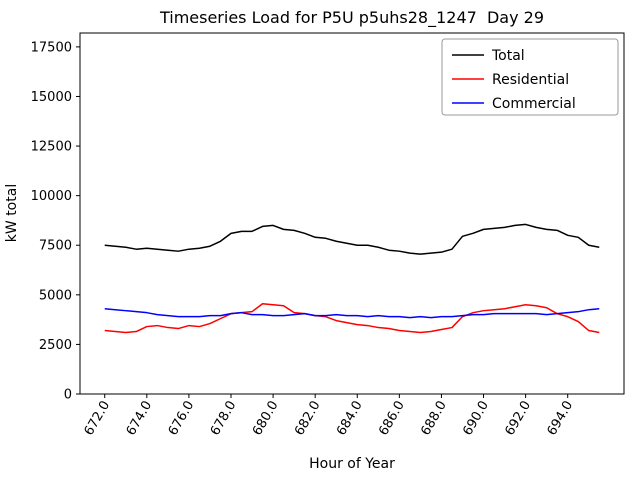  What do you see at coordinates (561, 419) in the screenshot?
I see `x-tick-label: 694.0` at bounding box center [561, 419].